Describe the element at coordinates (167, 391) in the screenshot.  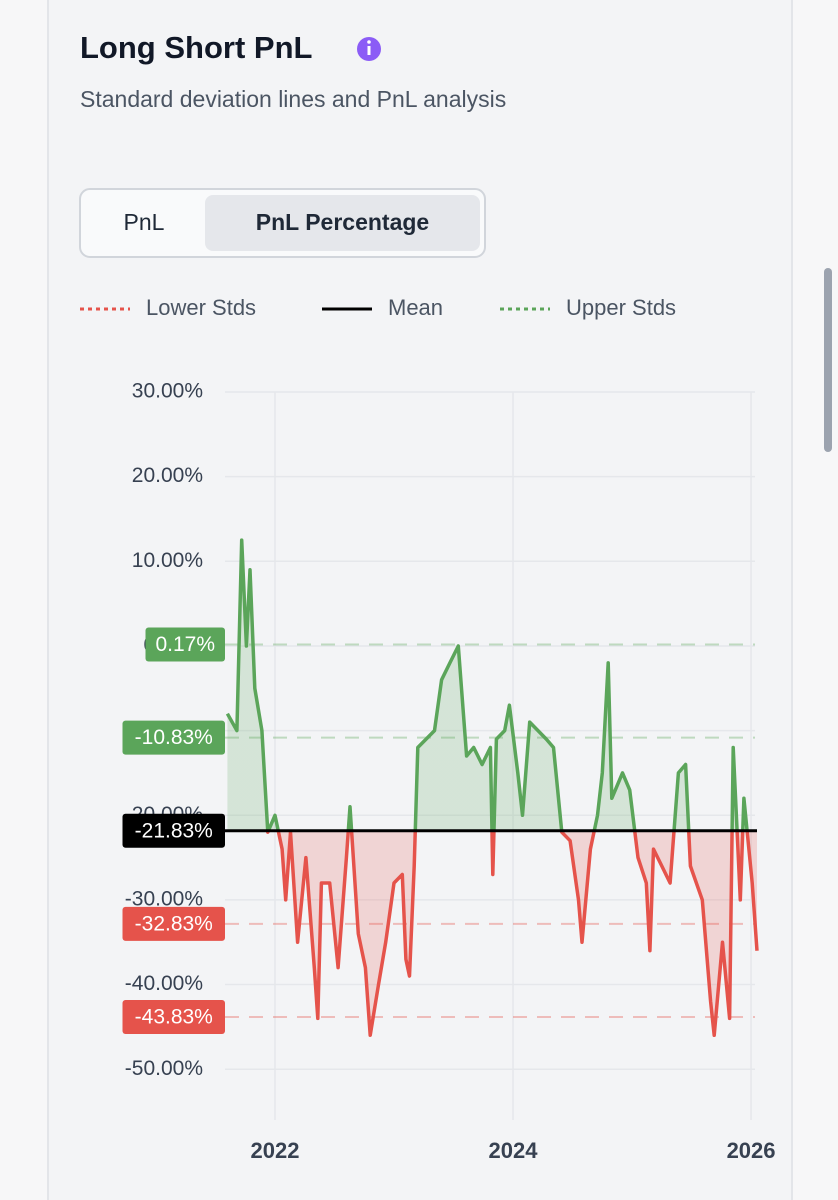
I see `y-tick-label: 30.00%` at that location.